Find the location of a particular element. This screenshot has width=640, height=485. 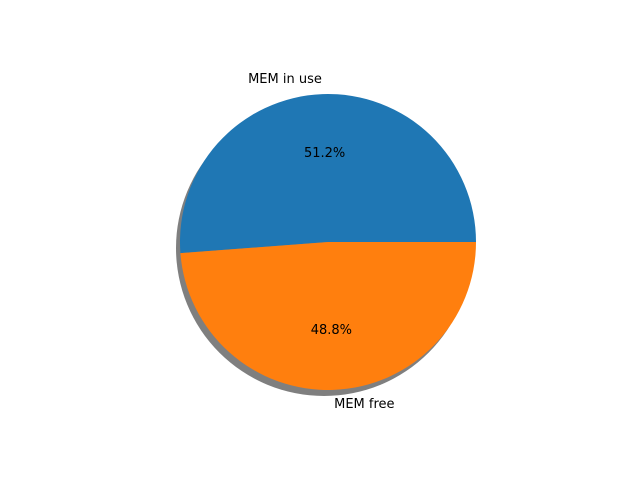

pie-slice-percent-label: 48.8% is located at coordinates (331, 330).